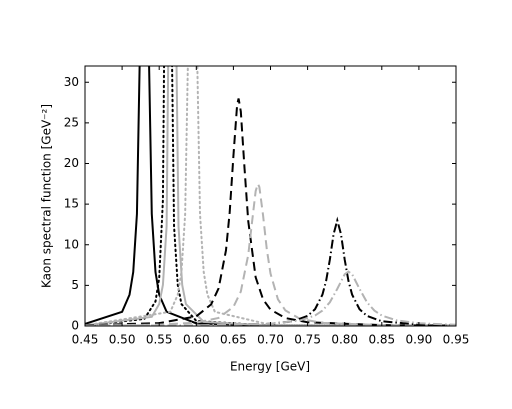 This screenshot has width=512, height=409. What do you see at coordinates (307, 340) in the screenshot?
I see `x-tick-label: 0.75` at bounding box center [307, 340].